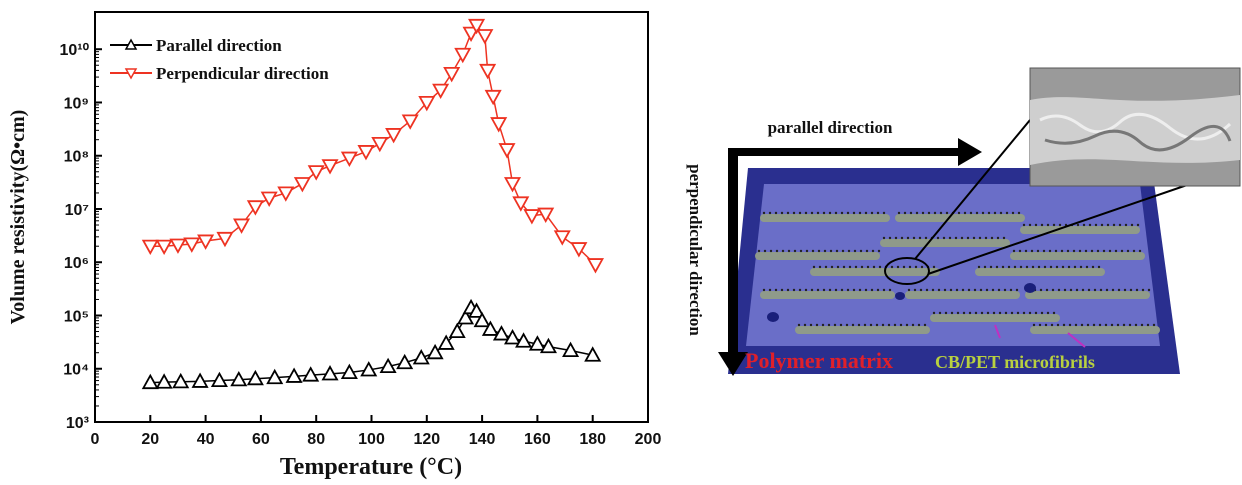 This screenshot has width=1242, height=485. Describe the element at coordinates (76, 263) in the screenshot. I see `y-tick-label: 10⁶` at that location.